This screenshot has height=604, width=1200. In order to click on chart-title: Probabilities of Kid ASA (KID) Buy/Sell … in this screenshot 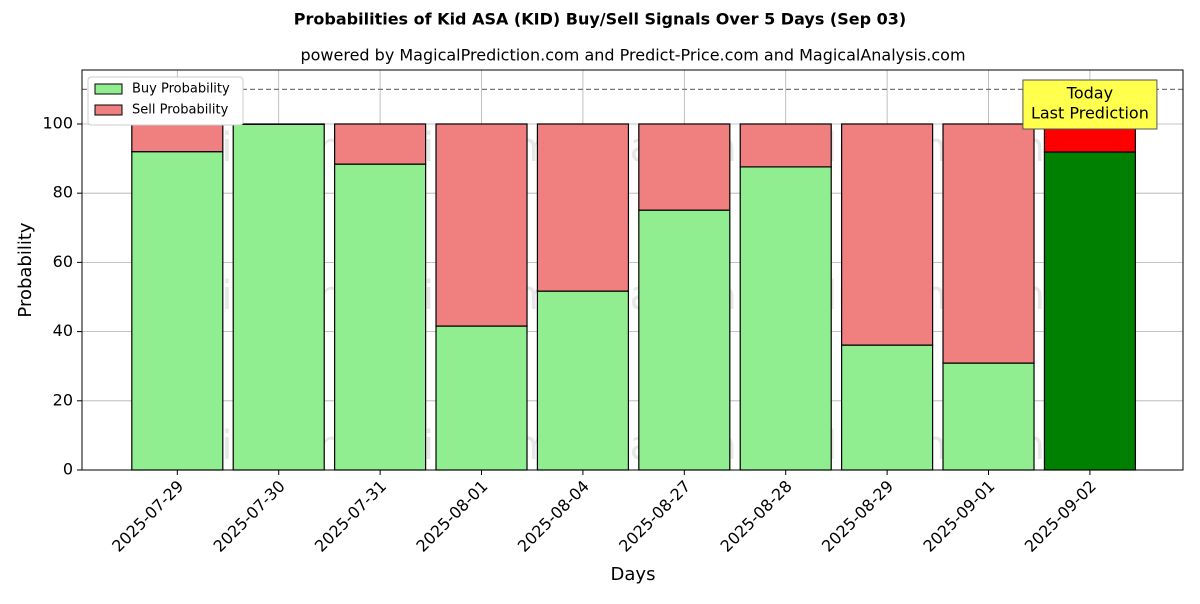, I will do `click(600, 19)`.